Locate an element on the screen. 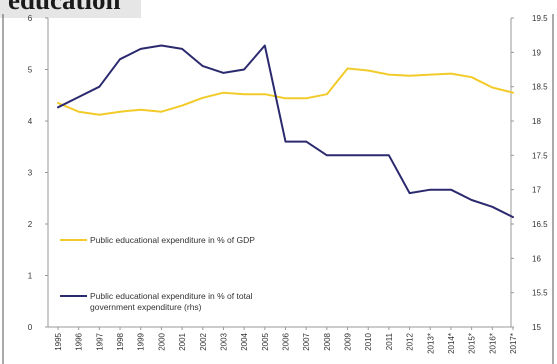 This screenshot has height=364, width=557. x-tick-label: 2004 is located at coordinates (244, 341).